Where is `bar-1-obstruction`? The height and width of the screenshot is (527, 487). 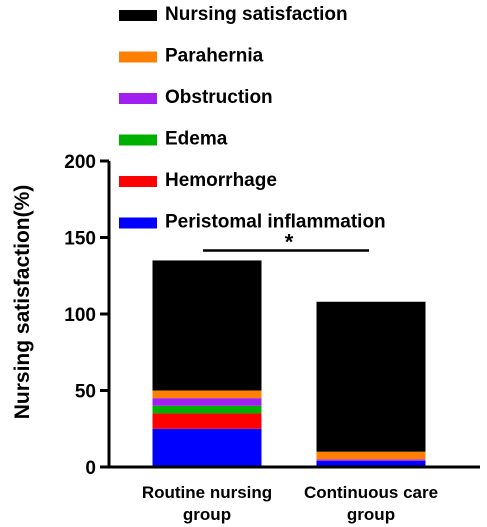
bar-1-obstruction is located at coordinates (207, 402).